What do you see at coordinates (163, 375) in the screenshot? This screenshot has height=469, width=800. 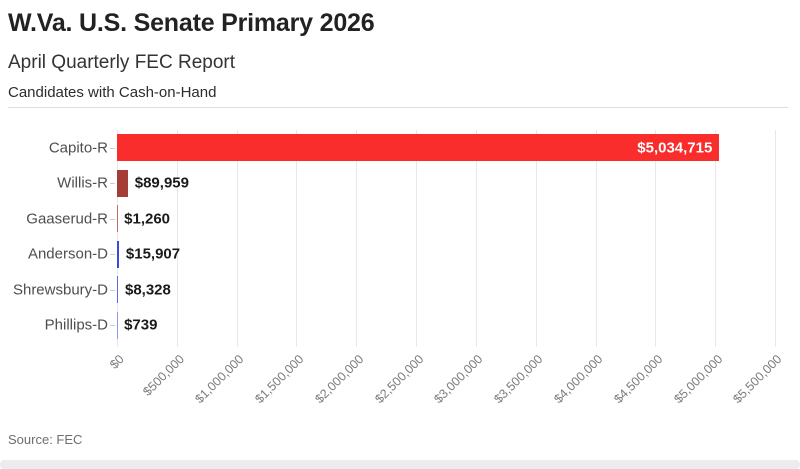 I see `x-axis-tick-label: $500,000` at bounding box center [163, 375].